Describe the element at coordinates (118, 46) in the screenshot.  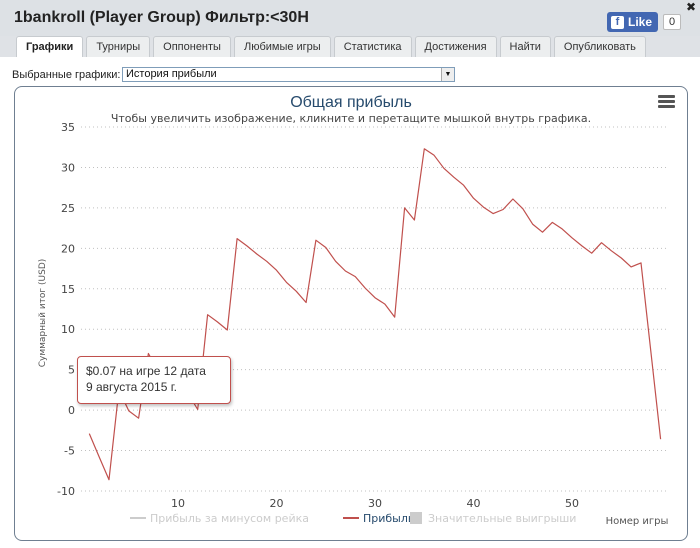
I see `tab-tournaments: Турниры` at that location.